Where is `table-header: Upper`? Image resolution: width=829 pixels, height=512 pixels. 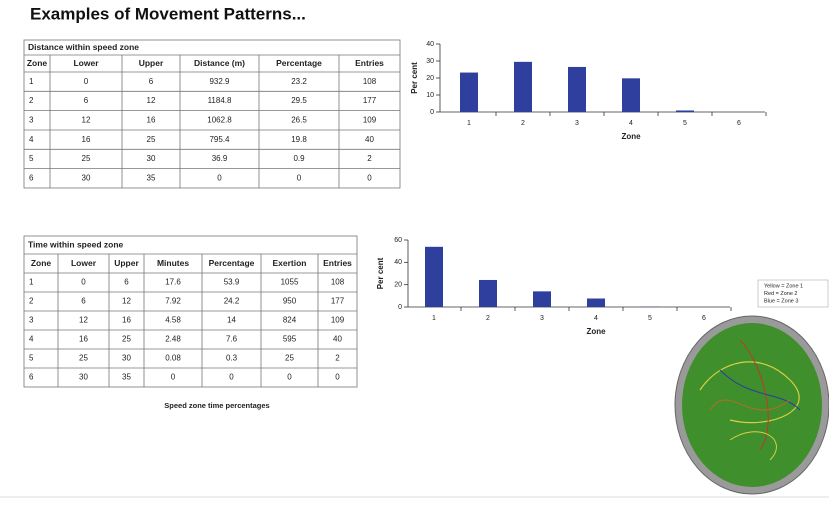
table-header: Upper is located at coordinates (151, 63).